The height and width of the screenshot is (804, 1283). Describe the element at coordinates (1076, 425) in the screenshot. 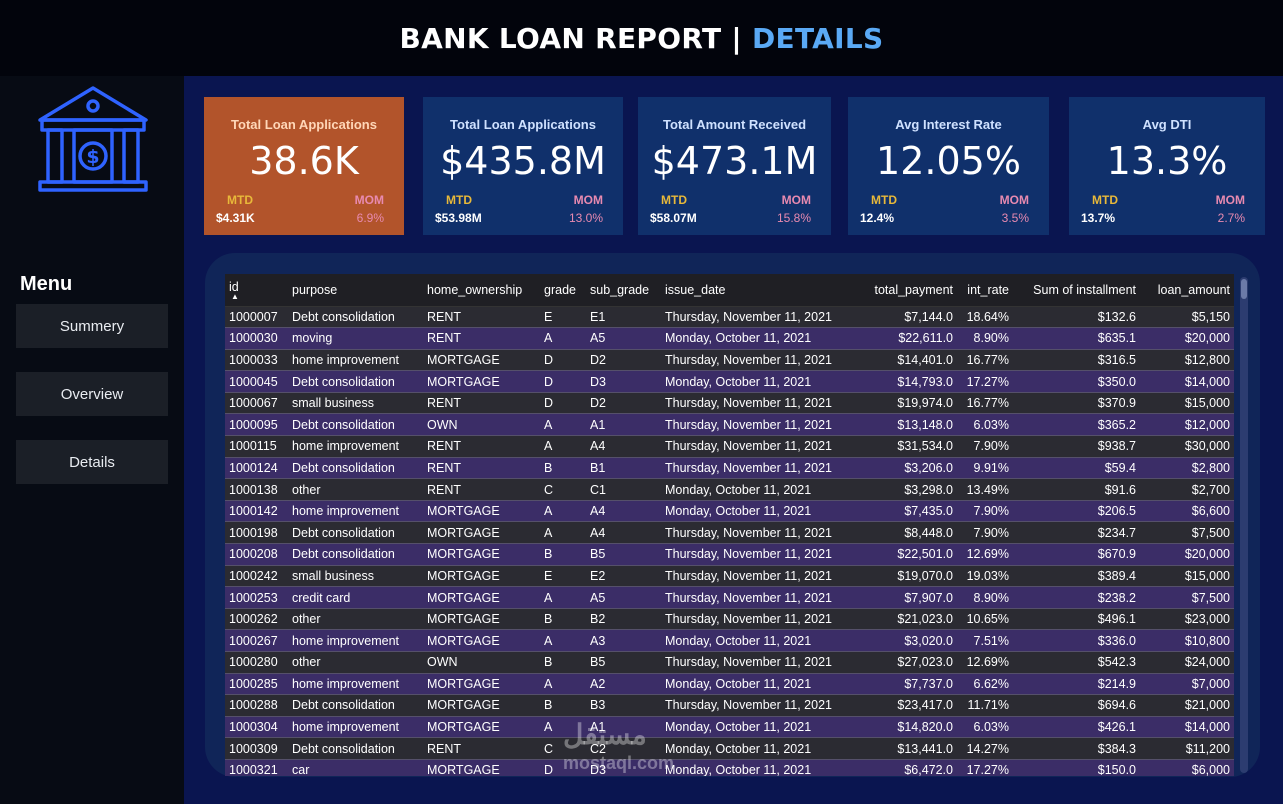

I see `table-cell: $365.2` at that location.